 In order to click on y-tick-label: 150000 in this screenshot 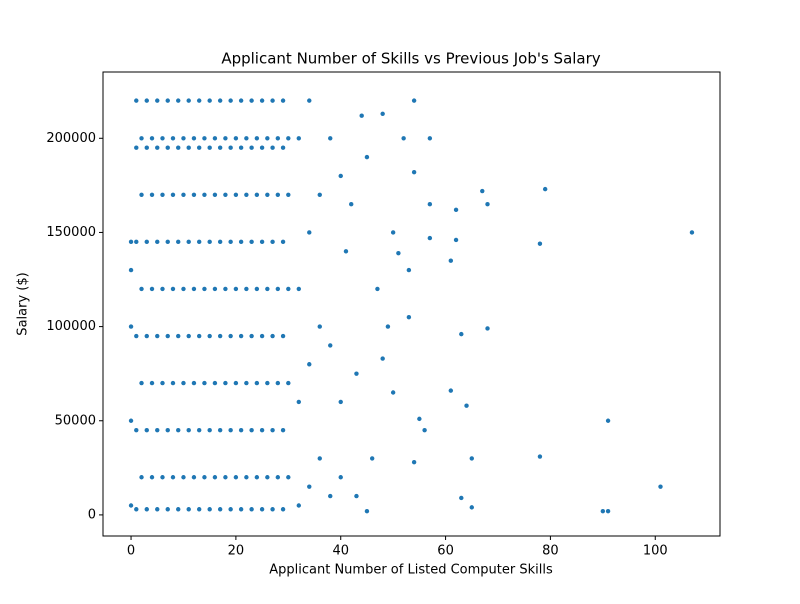, I will do `click(71, 232)`.